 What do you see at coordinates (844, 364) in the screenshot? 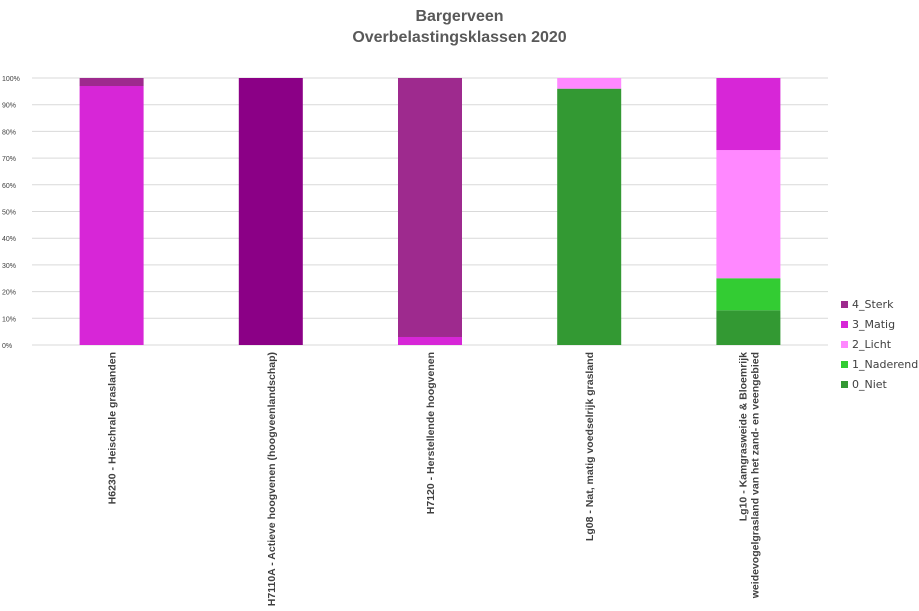
I see `legend-swatch-1-naderend` at bounding box center [844, 364].